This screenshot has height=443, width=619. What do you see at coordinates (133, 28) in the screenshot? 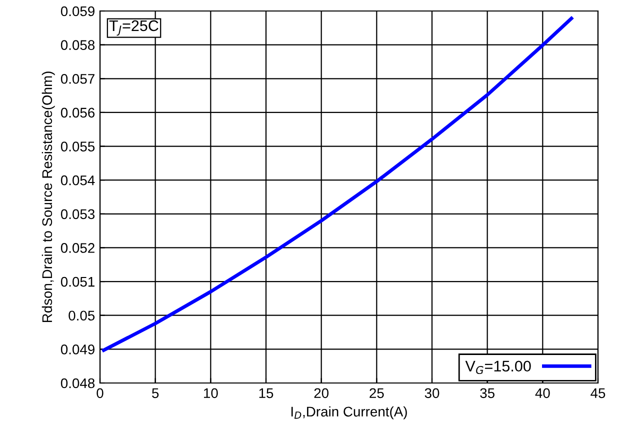
I see `annotation: T$_{J}$=25C` at bounding box center [133, 28].